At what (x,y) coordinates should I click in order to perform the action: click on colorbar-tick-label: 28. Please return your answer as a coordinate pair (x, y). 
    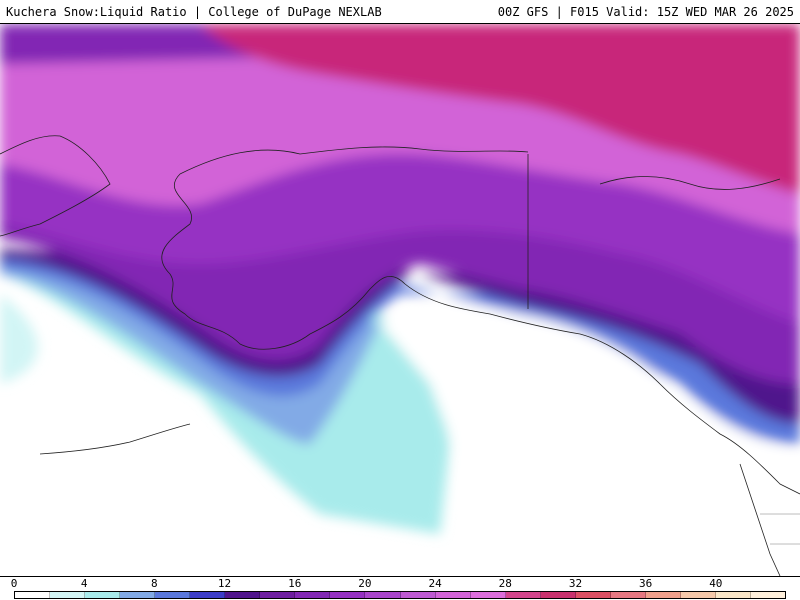
    Looking at the image, I should click on (505, 583).